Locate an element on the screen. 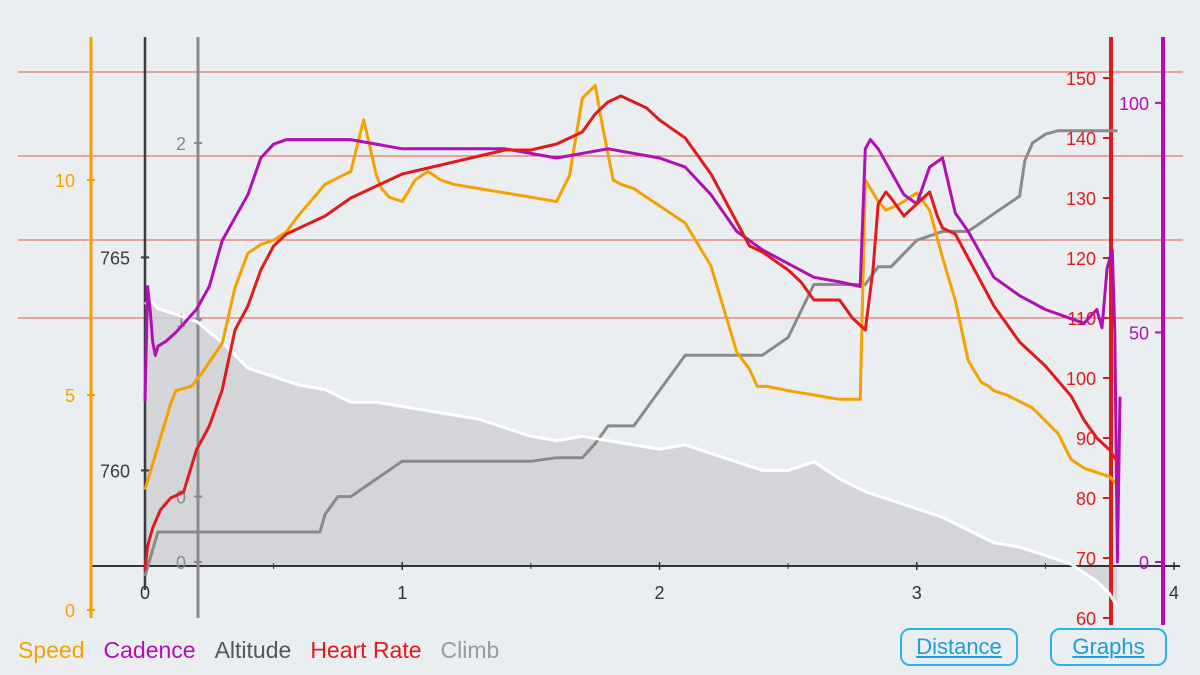 This screenshot has width=1200, height=675. heart-rate-tick-label: 130 is located at coordinates (1081, 199).